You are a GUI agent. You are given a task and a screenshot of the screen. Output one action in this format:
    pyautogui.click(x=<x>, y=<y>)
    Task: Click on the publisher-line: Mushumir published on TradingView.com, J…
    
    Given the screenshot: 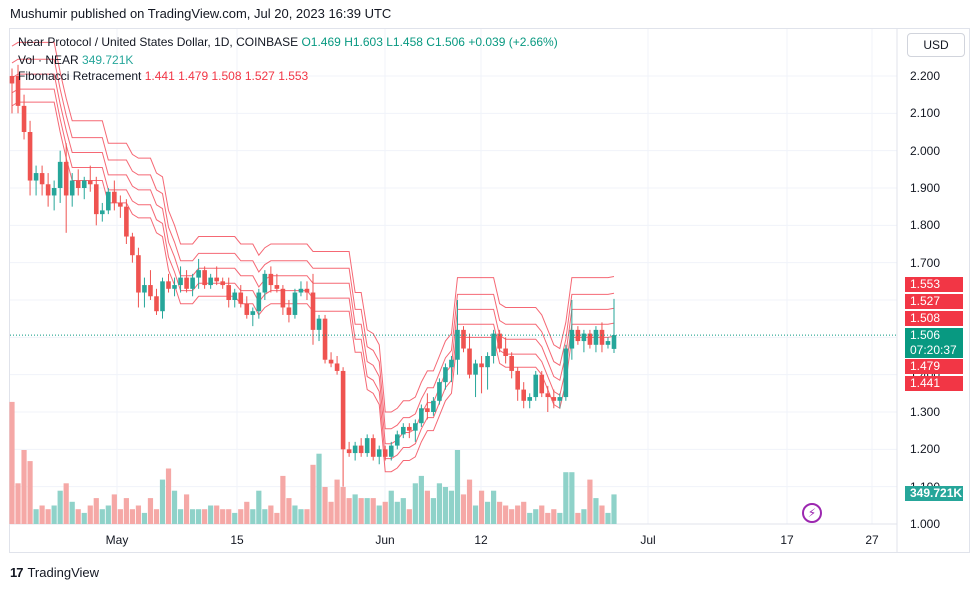 What is the action you would take?
    pyautogui.click(x=201, y=13)
    